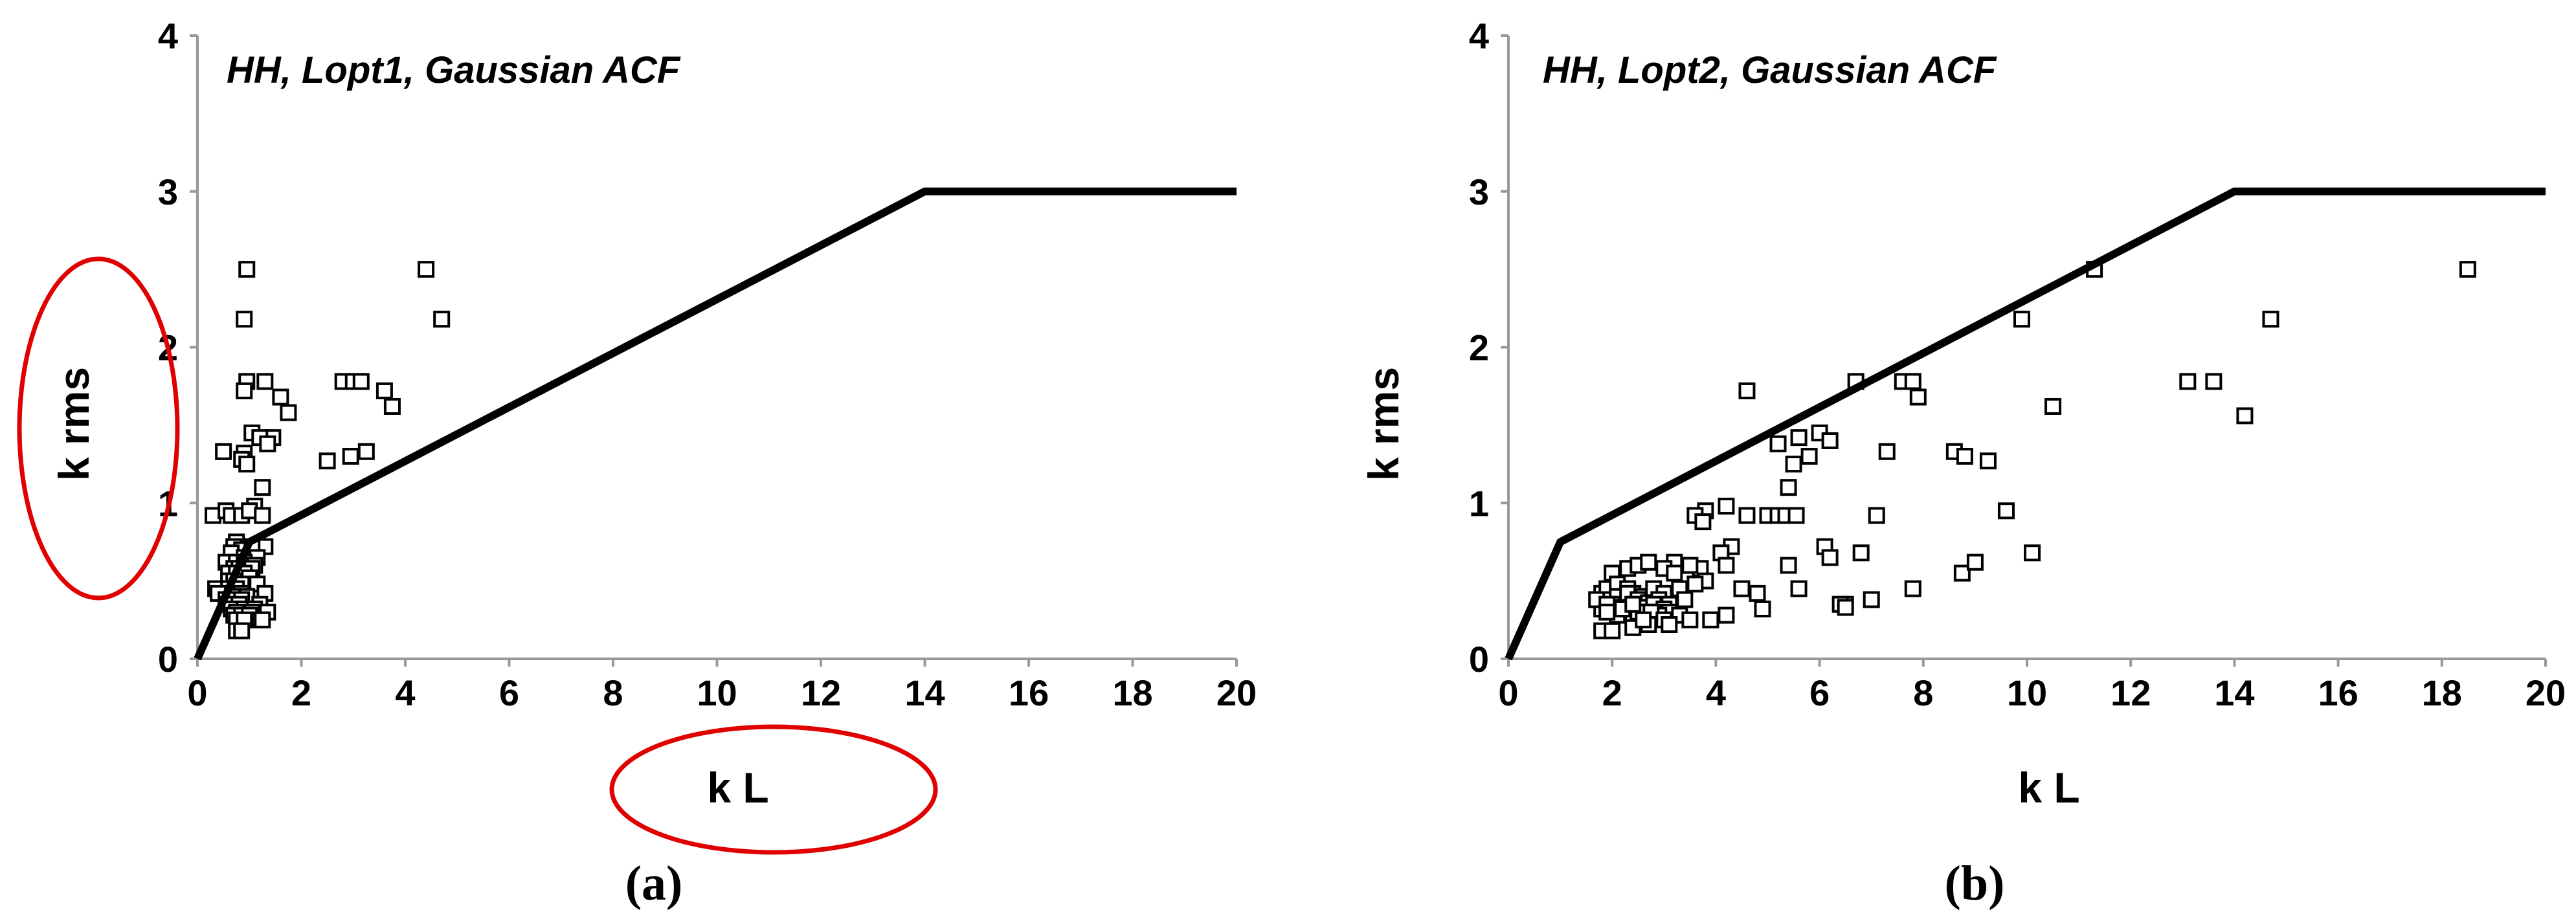 Image resolution: width=2576 pixels, height=919 pixels. I want to click on panel-b-y-tick-label: 1, so click(1479, 503).